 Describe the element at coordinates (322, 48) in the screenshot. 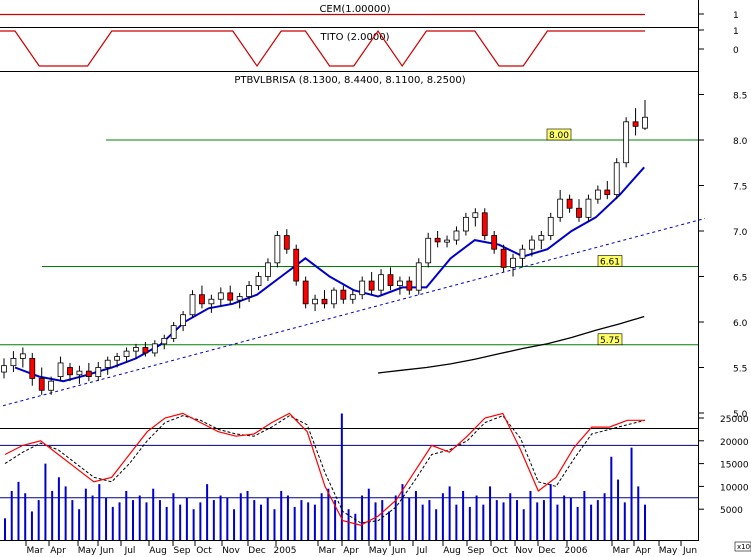

I see `tito-line` at that location.